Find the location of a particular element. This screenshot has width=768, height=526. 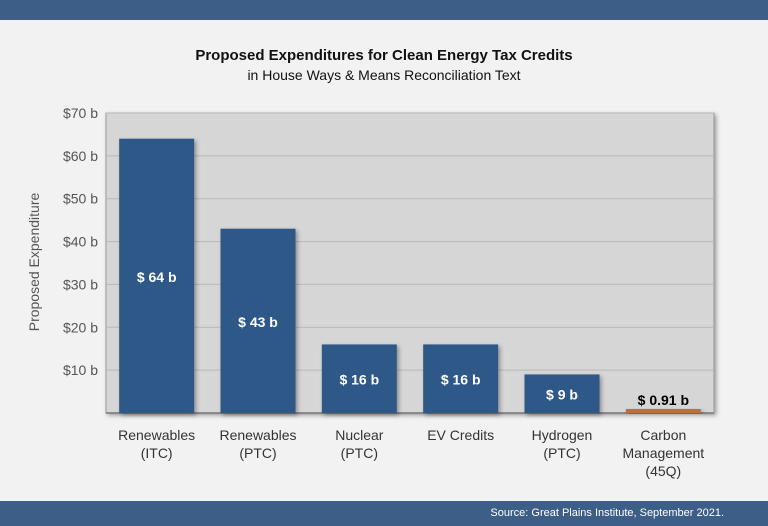

x-tick-label: (45Q) is located at coordinates (663, 471).